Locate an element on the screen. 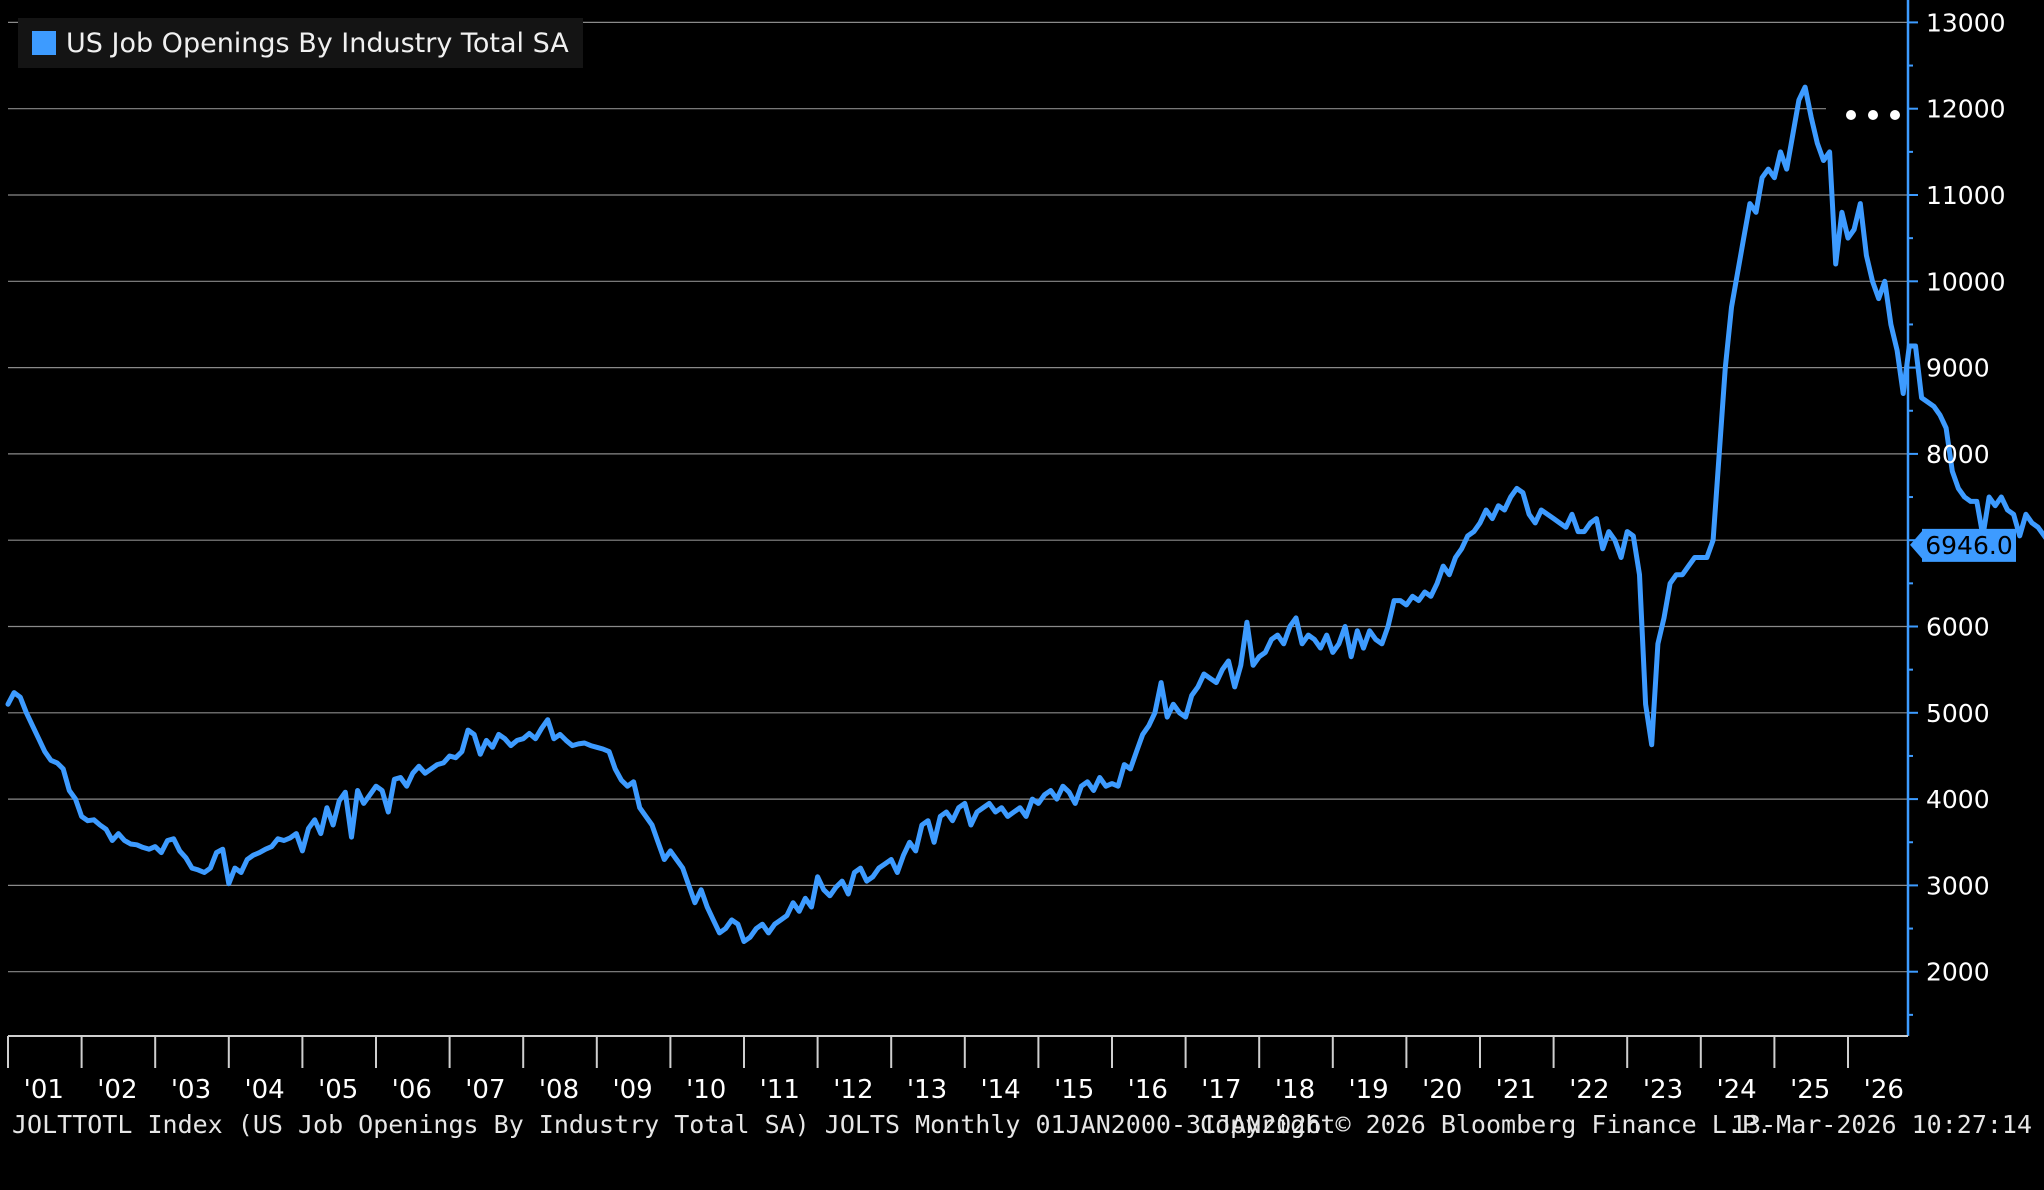 This screenshot has width=2044, height=1190. legend: US Job Openings By Industry Total SA is located at coordinates (300, 43).